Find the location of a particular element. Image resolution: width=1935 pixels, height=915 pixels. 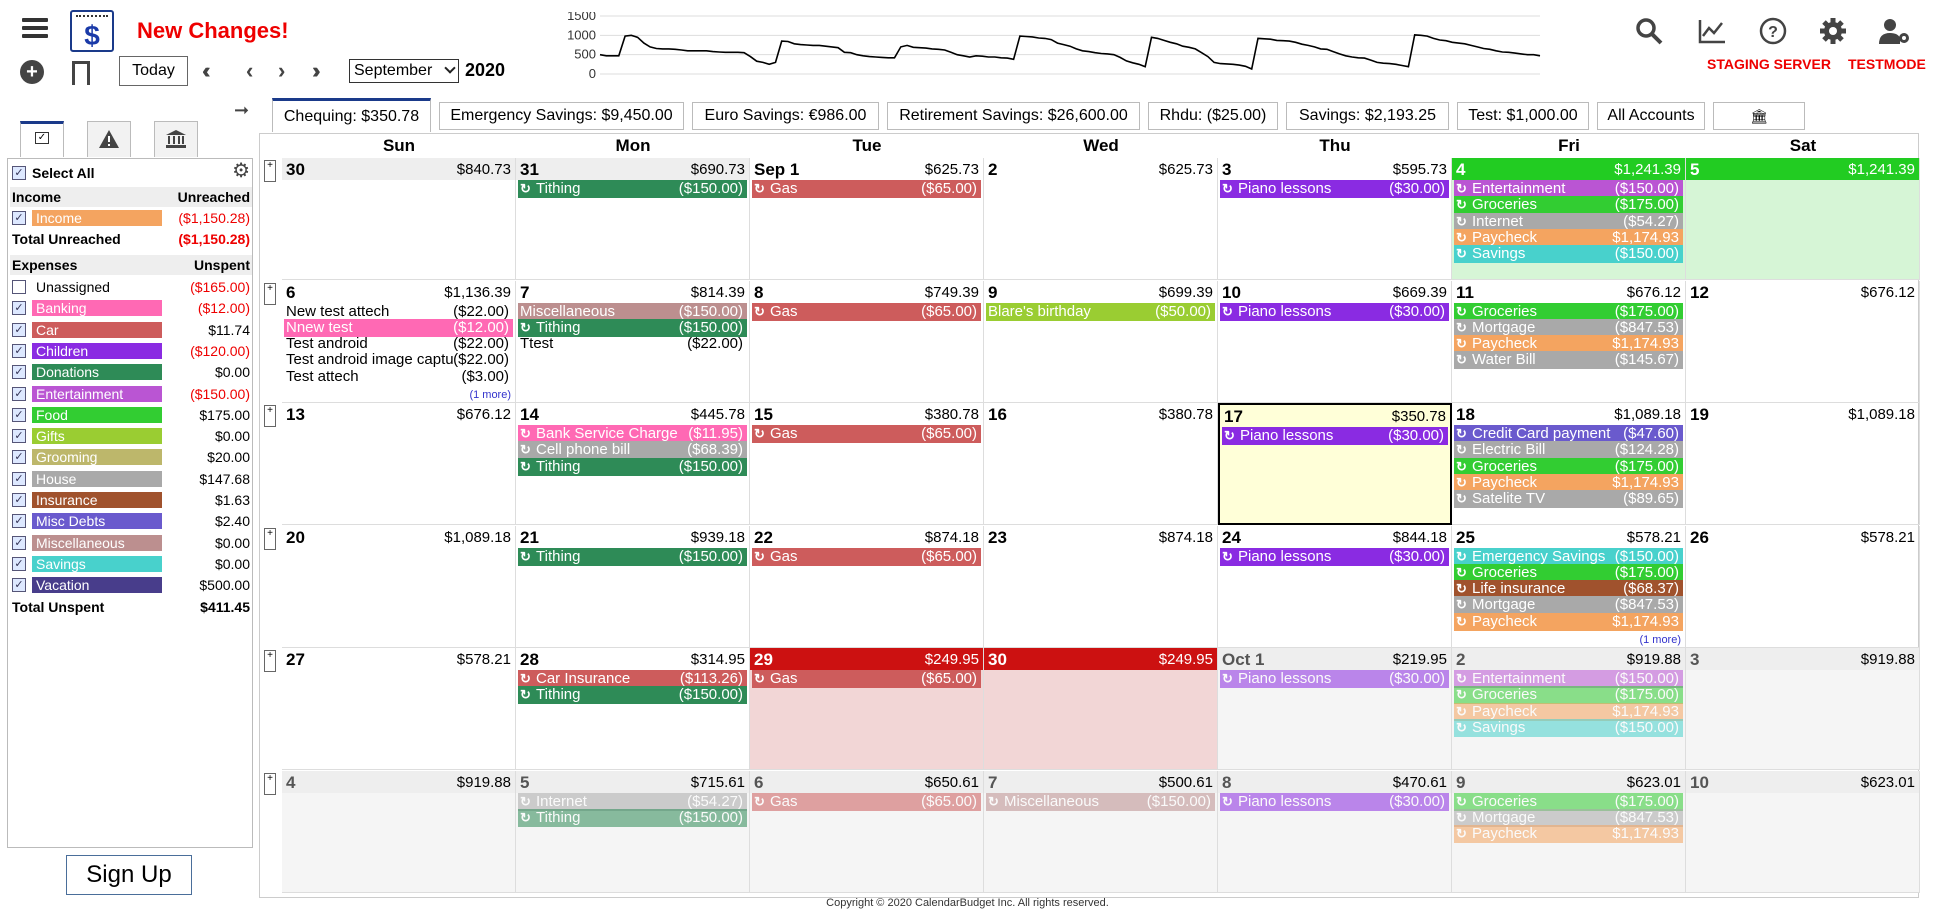

day-cell: 10 $669.39 ↻ Piano lessons ($30.00) is located at coordinates (1335, 341).